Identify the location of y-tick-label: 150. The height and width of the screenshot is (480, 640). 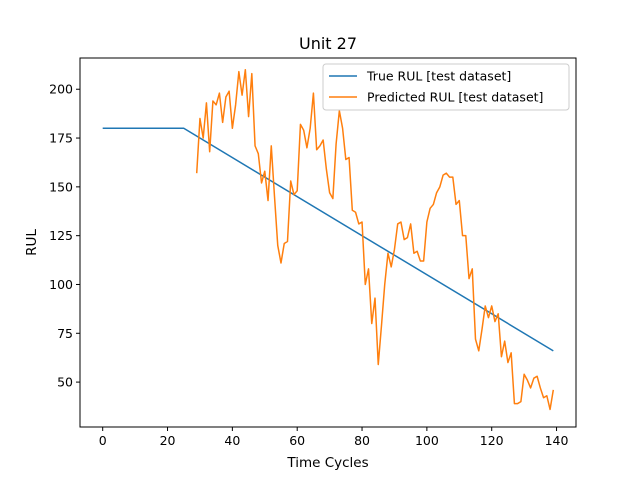
(61, 186).